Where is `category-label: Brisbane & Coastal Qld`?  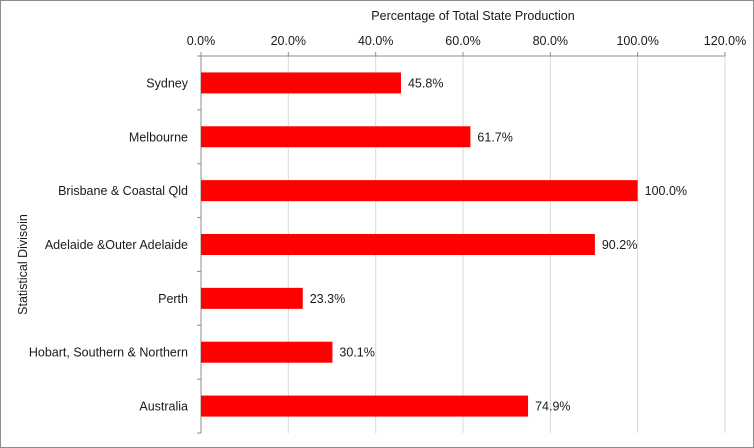 category-label: Brisbane & Coastal Qld is located at coordinates (123, 191).